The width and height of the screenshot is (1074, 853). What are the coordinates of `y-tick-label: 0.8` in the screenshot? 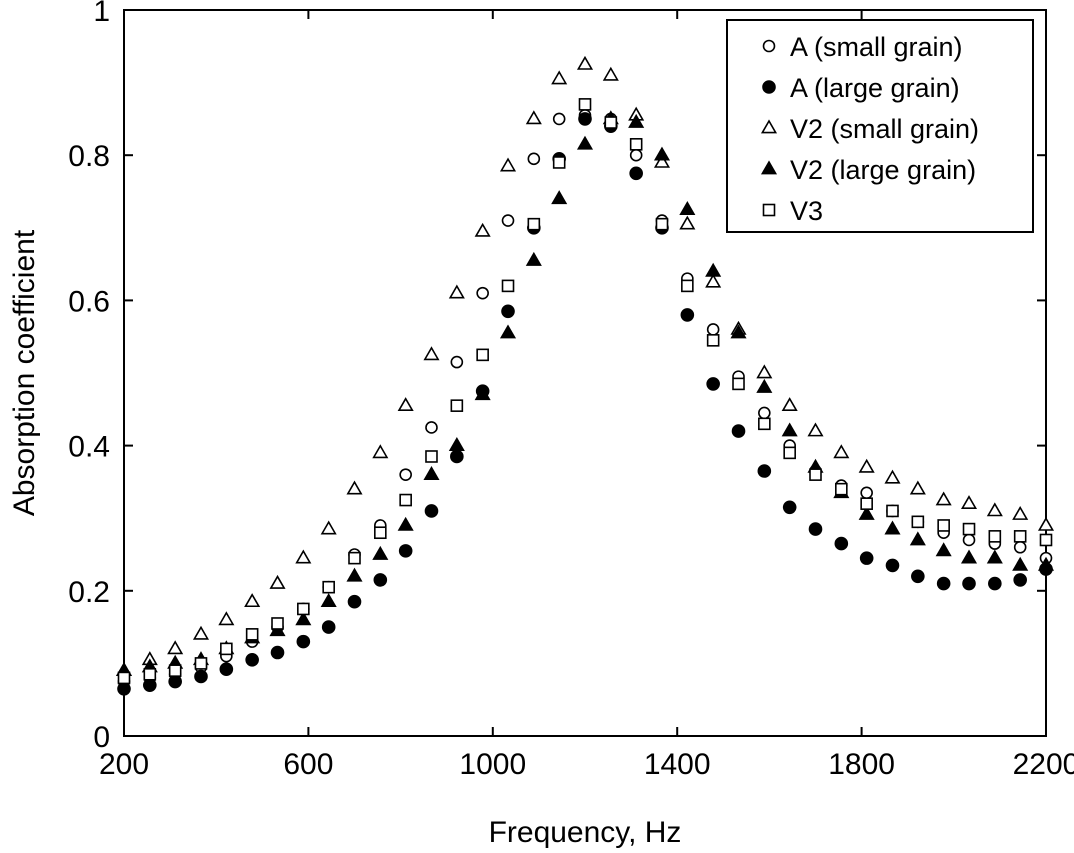 It's located at (89, 156).